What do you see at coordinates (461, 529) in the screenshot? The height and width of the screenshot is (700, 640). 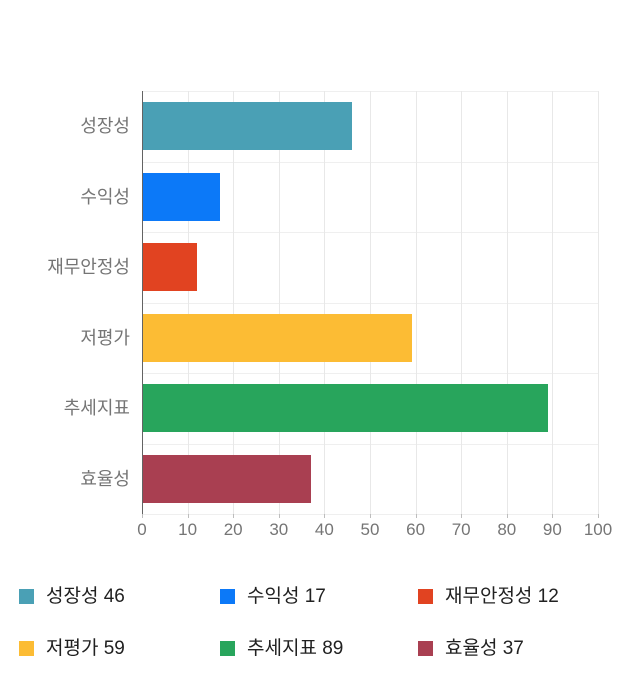 I see `x-tick-label: 70` at bounding box center [461, 529].